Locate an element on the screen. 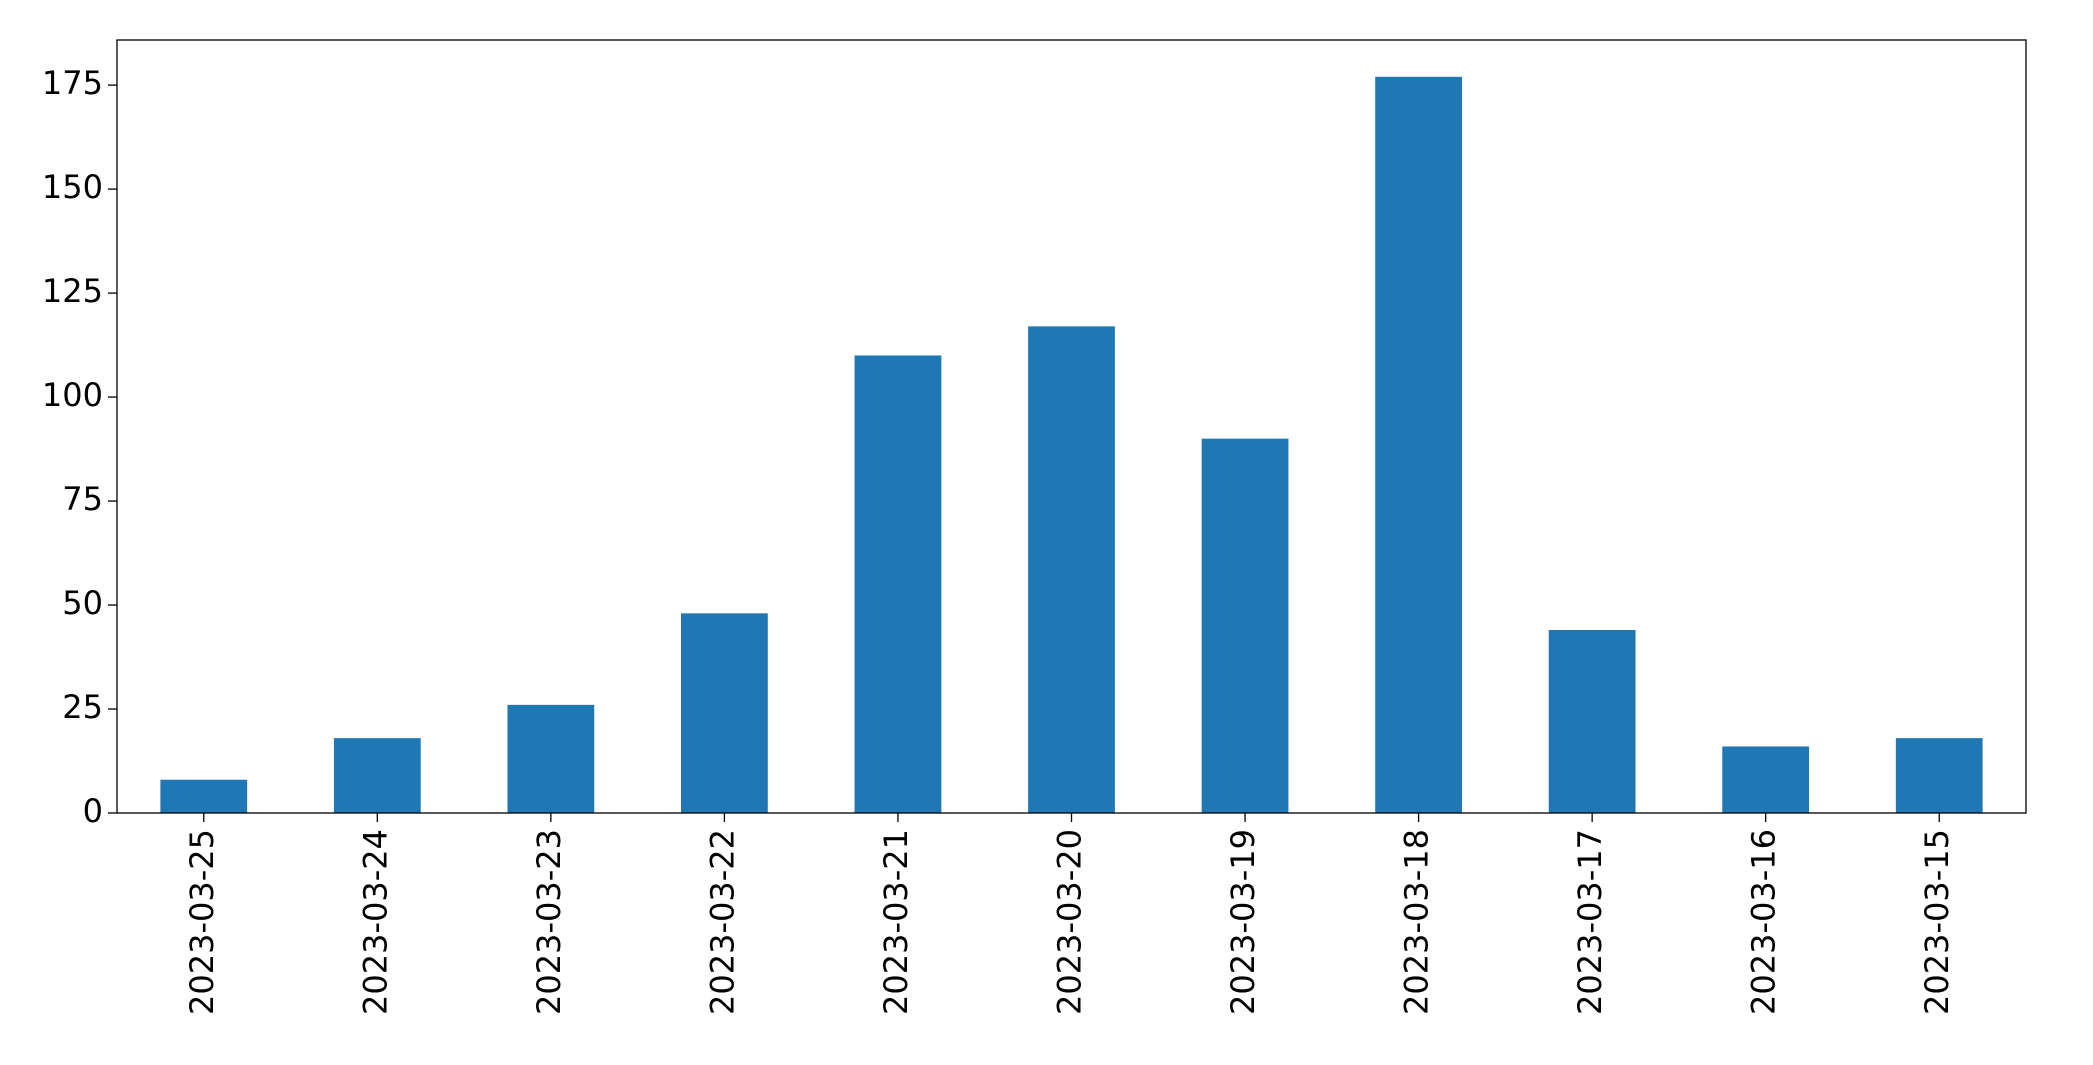 Image resolution: width=2093 pixels, height=1065 pixels. x-tick-label: 2023-03-20 is located at coordinates (1070, 922).